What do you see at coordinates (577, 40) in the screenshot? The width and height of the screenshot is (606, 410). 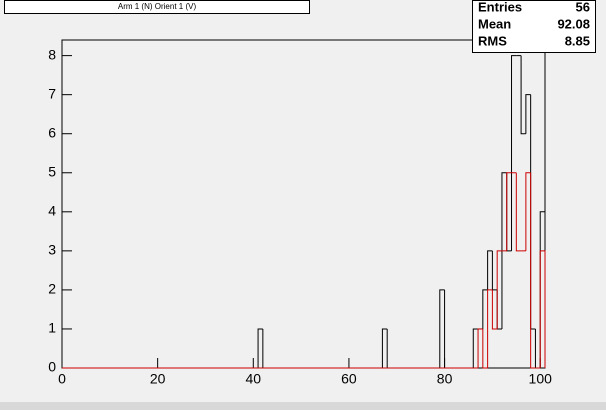 I see `stat-value: 8.85` at bounding box center [577, 40].